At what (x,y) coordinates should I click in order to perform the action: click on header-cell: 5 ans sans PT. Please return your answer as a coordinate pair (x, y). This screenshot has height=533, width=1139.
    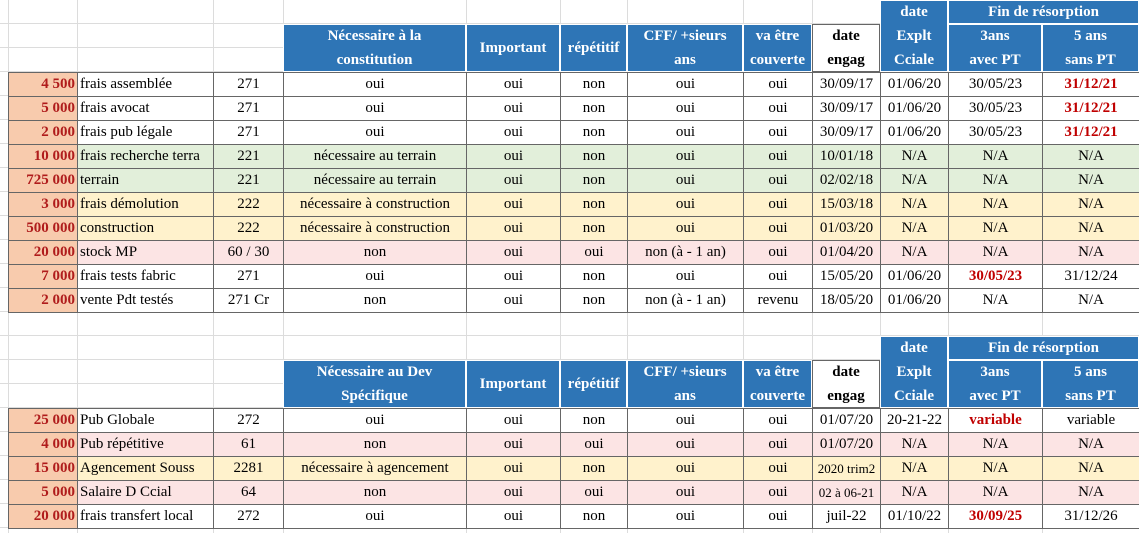
    Looking at the image, I should click on (1090, 384).